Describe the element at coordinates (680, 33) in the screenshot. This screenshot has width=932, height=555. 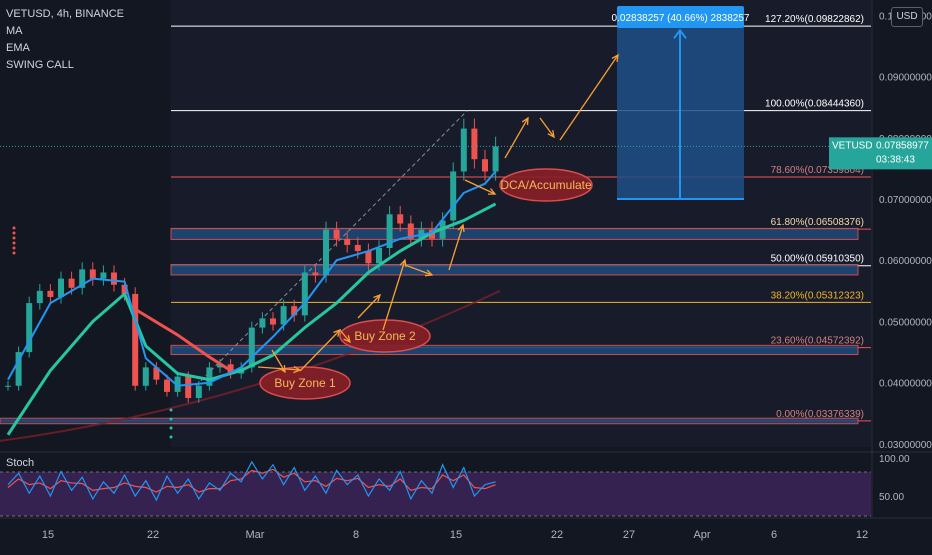
I see `target-arrow-head` at that location.